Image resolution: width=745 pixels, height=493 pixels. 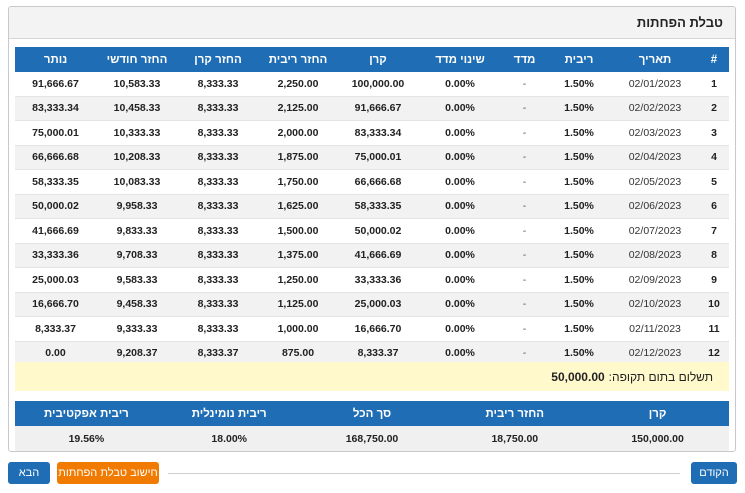 What do you see at coordinates (714, 206) in the screenshot?
I see `row-index: 6` at bounding box center [714, 206].